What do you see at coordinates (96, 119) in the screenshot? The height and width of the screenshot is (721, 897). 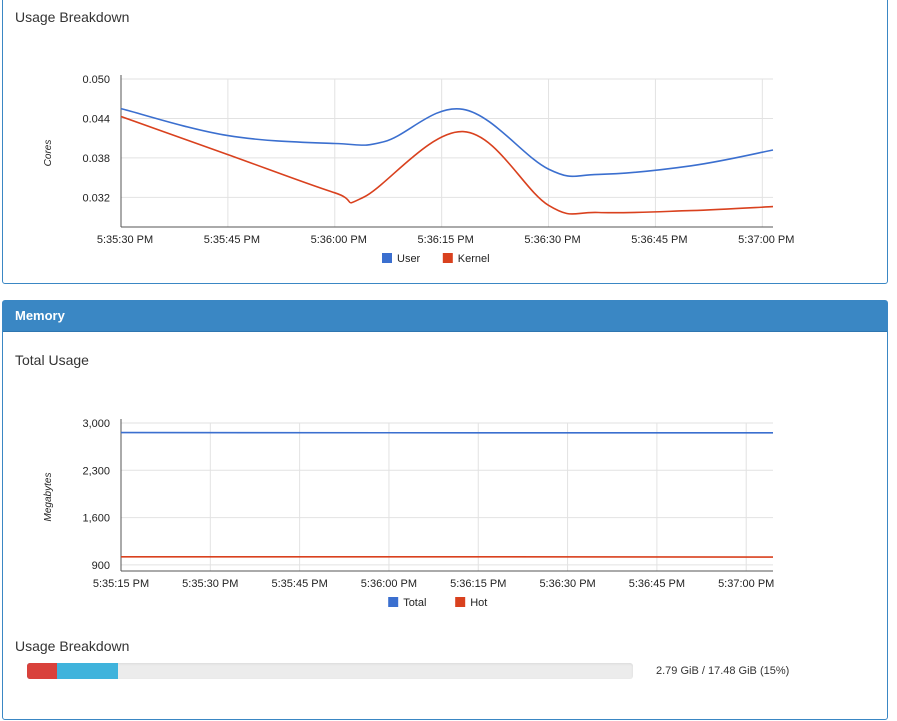 I see `cpu-y-tick-label: 0.044` at bounding box center [96, 119].